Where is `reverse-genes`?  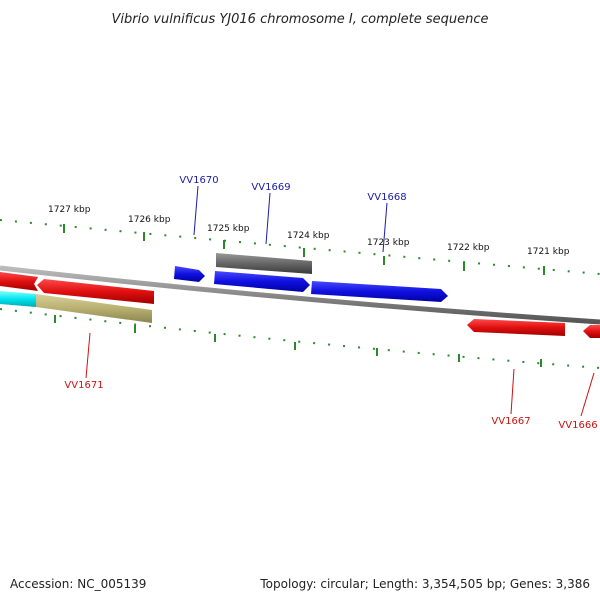 reverse-genes is located at coordinates (300, 314).